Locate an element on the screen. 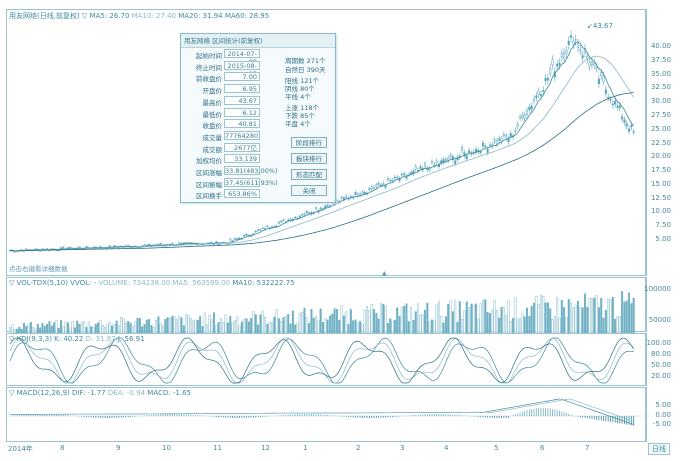 This screenshot has width=680, height=461. kdj-panel: ▽ KDJ(9,3,3) K: 40.22 D: 31.87 J: 56.91 is located at coordinates (326, 359).